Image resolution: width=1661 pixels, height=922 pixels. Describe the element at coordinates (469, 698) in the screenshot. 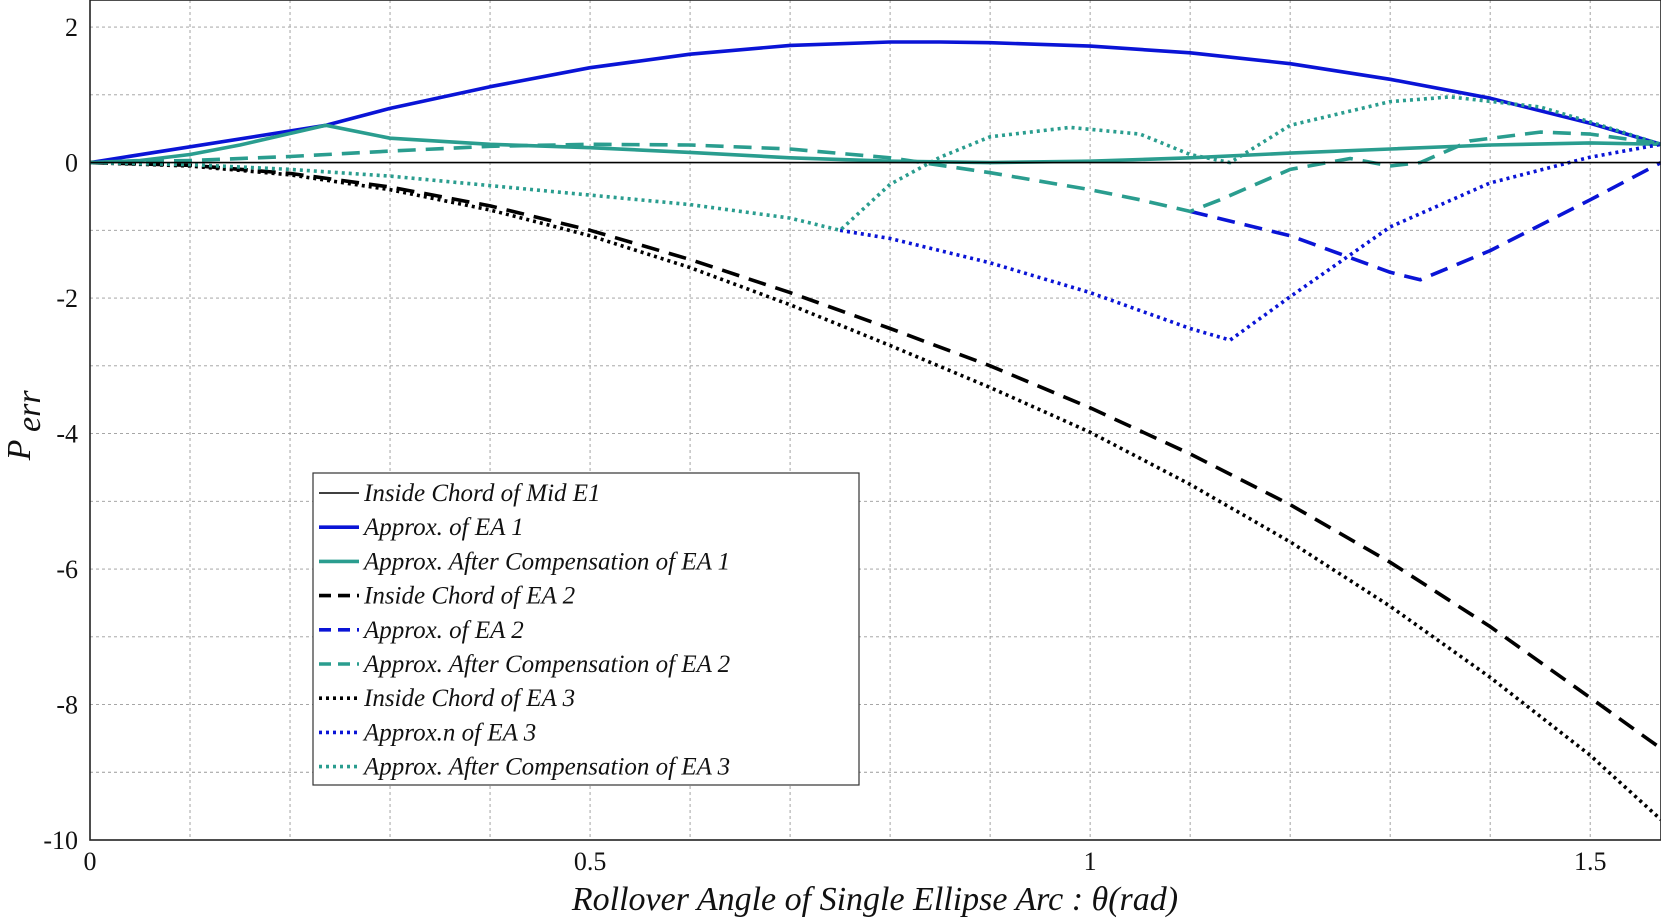

I see `legend-label: Inside Chord of EA 3` at that location.